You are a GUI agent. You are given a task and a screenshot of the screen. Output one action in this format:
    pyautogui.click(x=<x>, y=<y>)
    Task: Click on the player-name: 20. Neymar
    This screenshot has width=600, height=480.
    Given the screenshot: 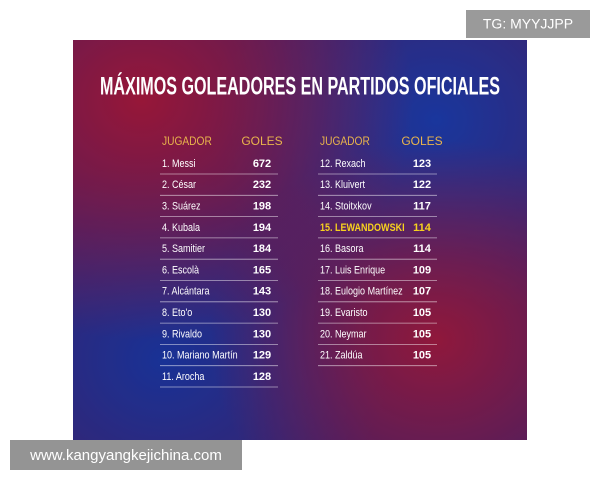 What is the action you would take?
    pyautogui.click(x=343, y=335)
    